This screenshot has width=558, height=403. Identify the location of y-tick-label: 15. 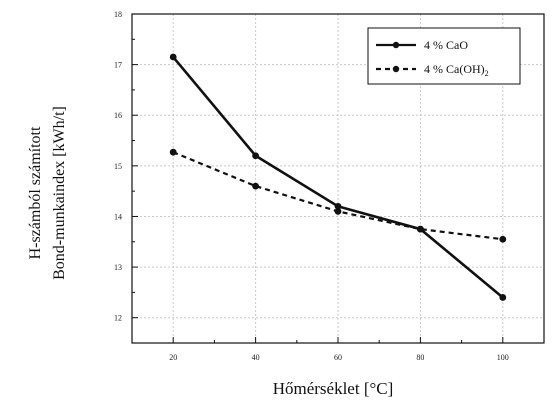
(118, 166).